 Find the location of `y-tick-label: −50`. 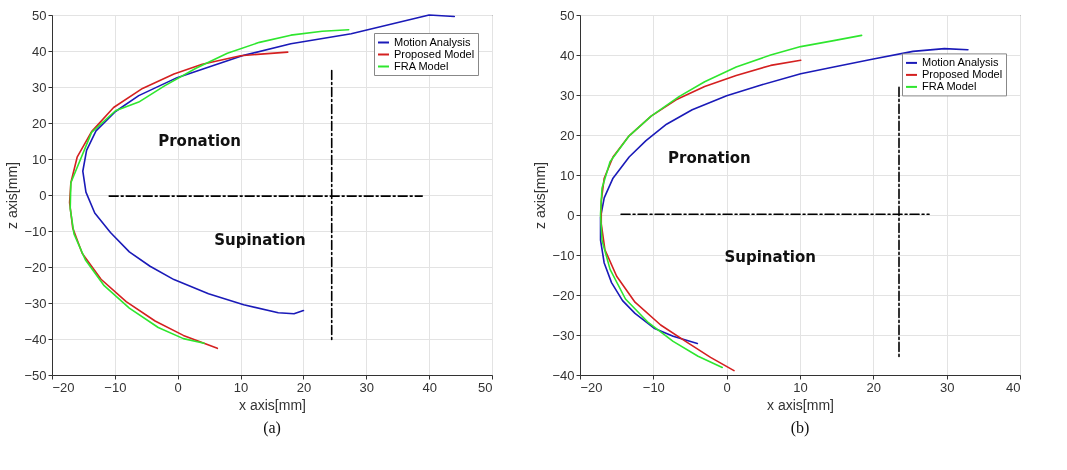

y-tick-label: −50 is located at coordinates (35, 375).